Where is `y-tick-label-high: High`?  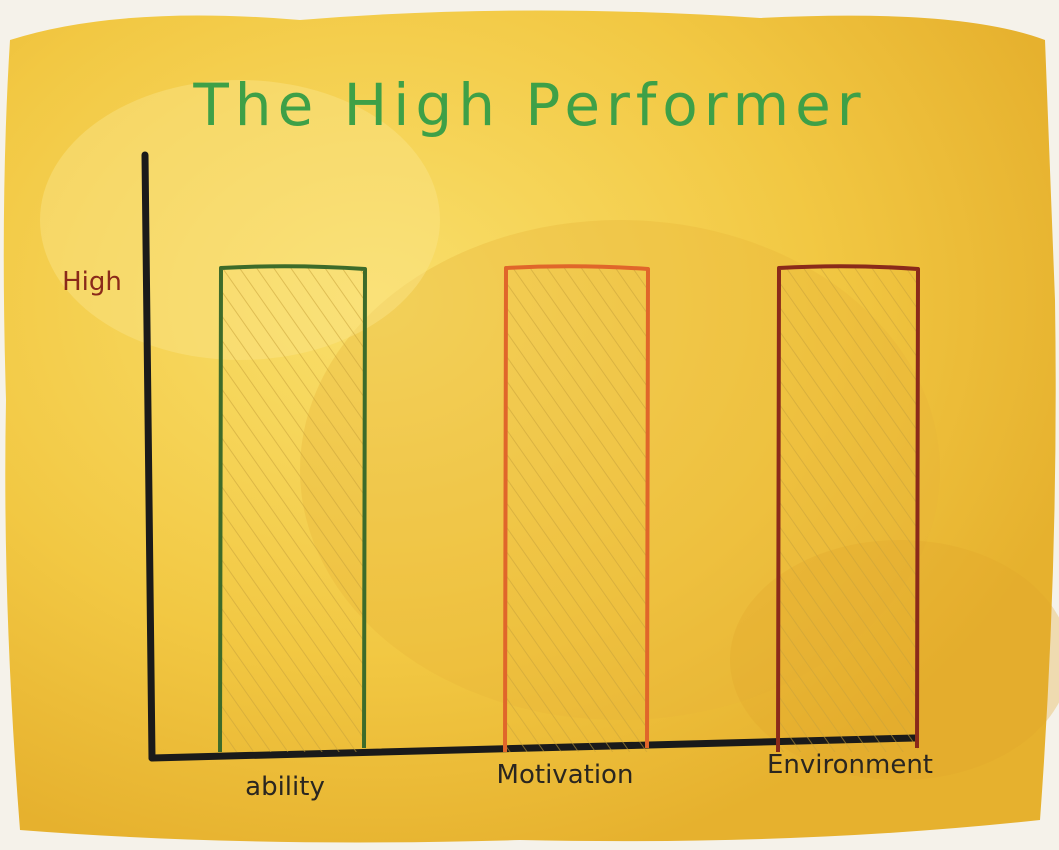
y-tick-label-high: High is located at coordinates (92, 282).